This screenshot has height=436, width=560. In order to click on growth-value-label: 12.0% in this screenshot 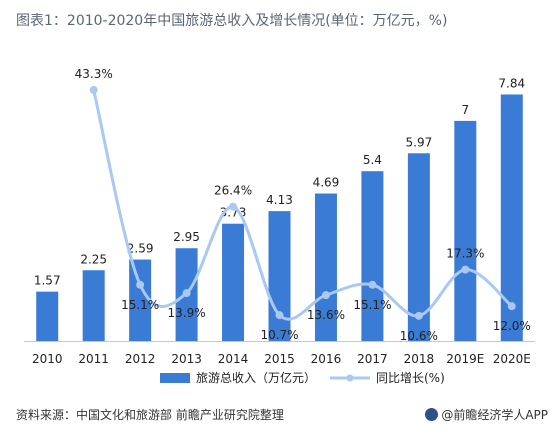, I will do `click(512, 326)`.